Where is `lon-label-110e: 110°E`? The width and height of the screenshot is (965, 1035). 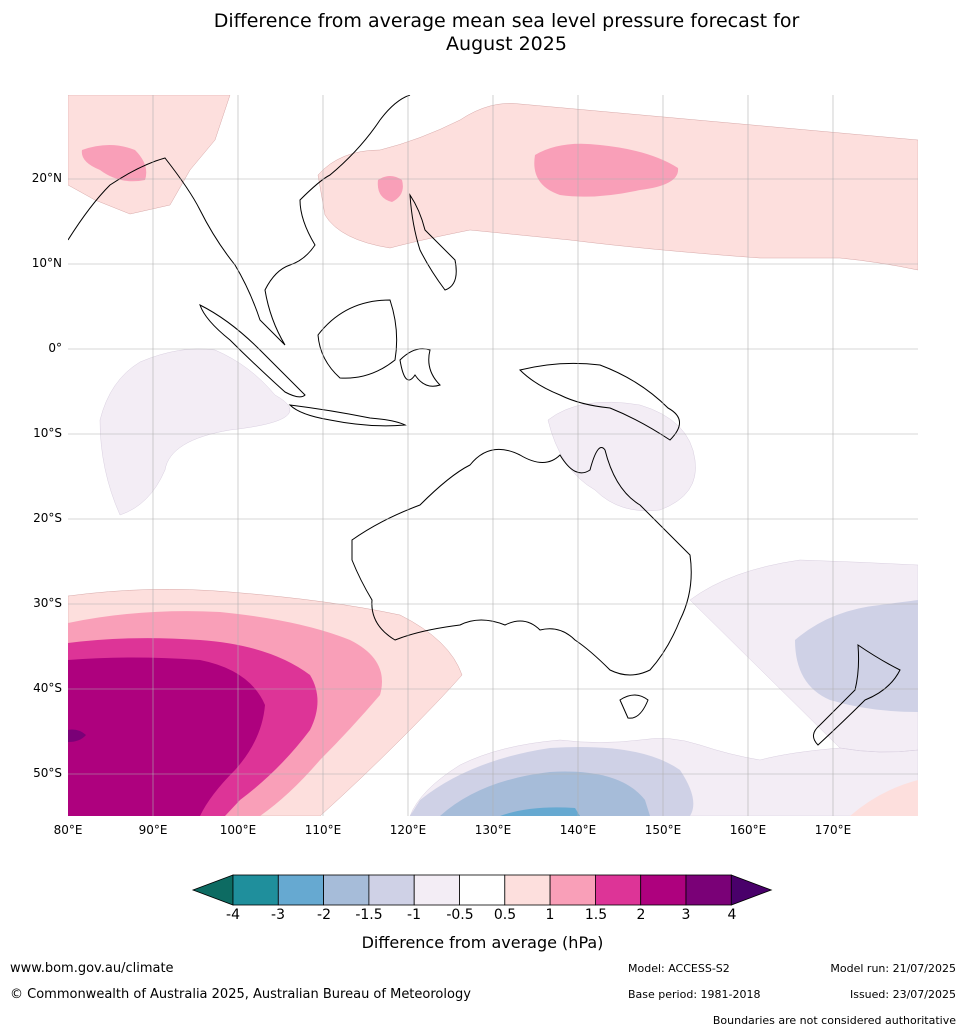
lon-label-110e: 110°E is located at coordinates (323, 830).